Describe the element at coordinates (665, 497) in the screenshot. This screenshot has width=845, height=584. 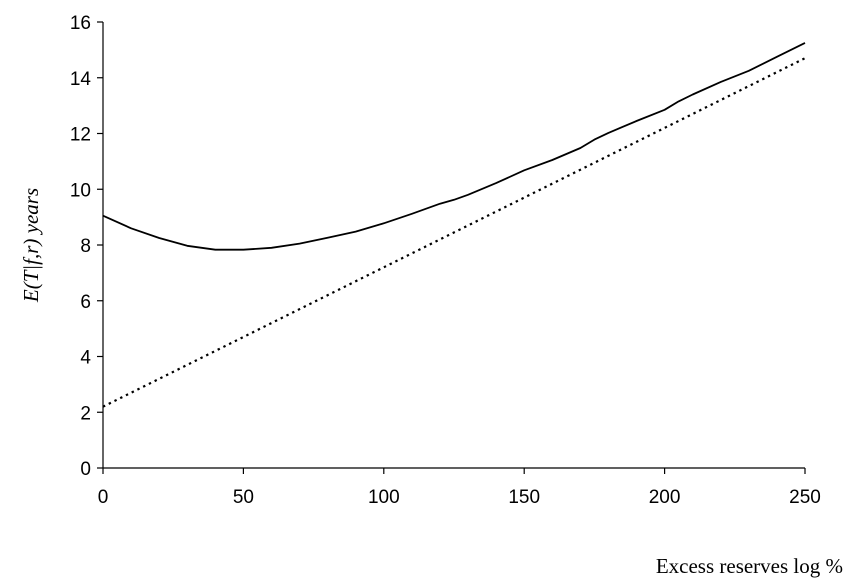
I see `x-tick-label: 200` at that location.